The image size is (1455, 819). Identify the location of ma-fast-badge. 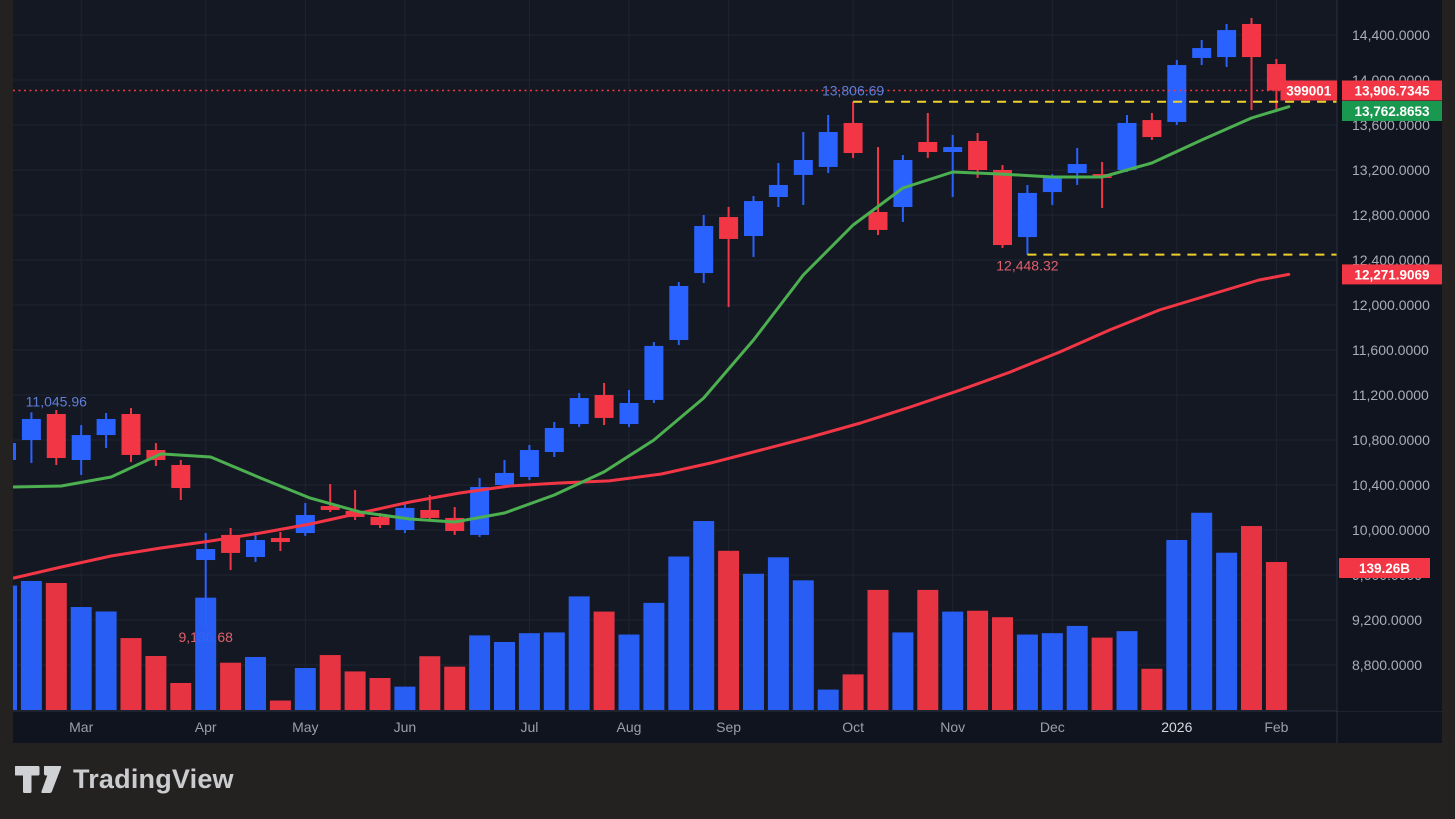
(1392, 110).